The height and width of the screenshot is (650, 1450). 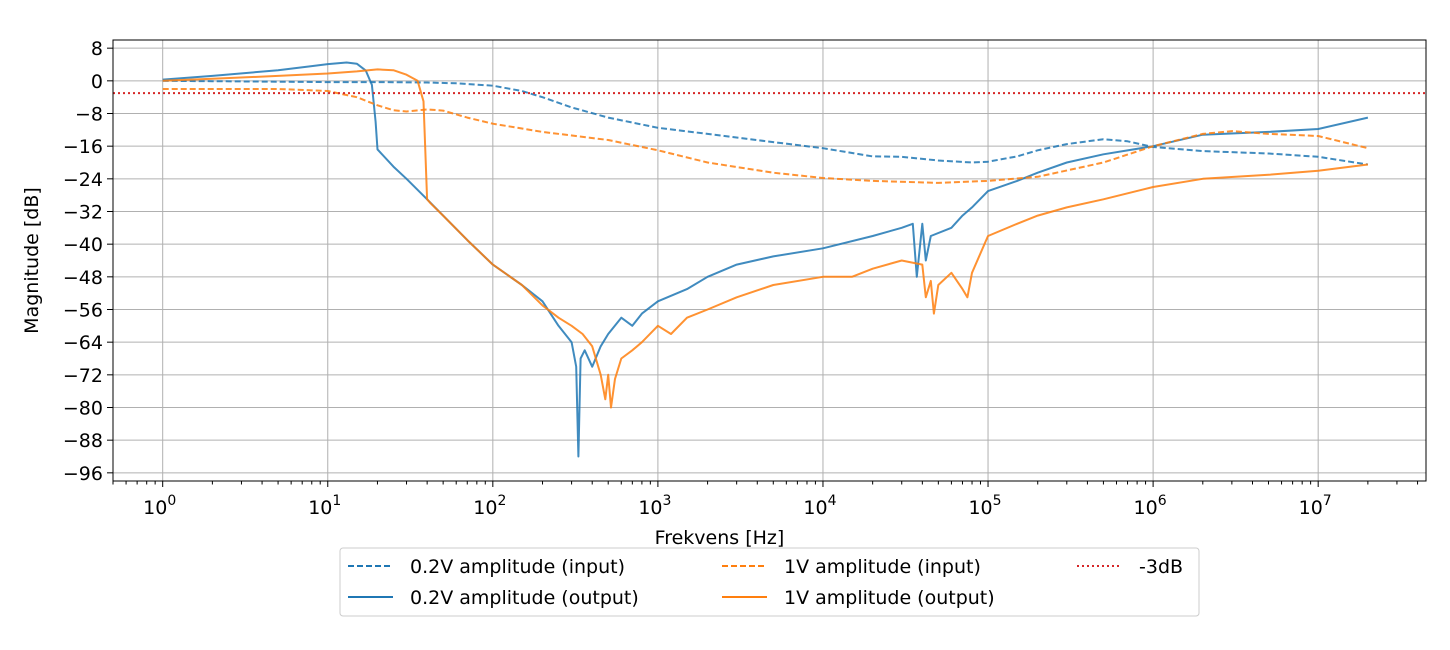 What do you see at coordinates (83, 278) in the screenshot?
I see `y-tick-label: −48` at bounding box center [83, 278].